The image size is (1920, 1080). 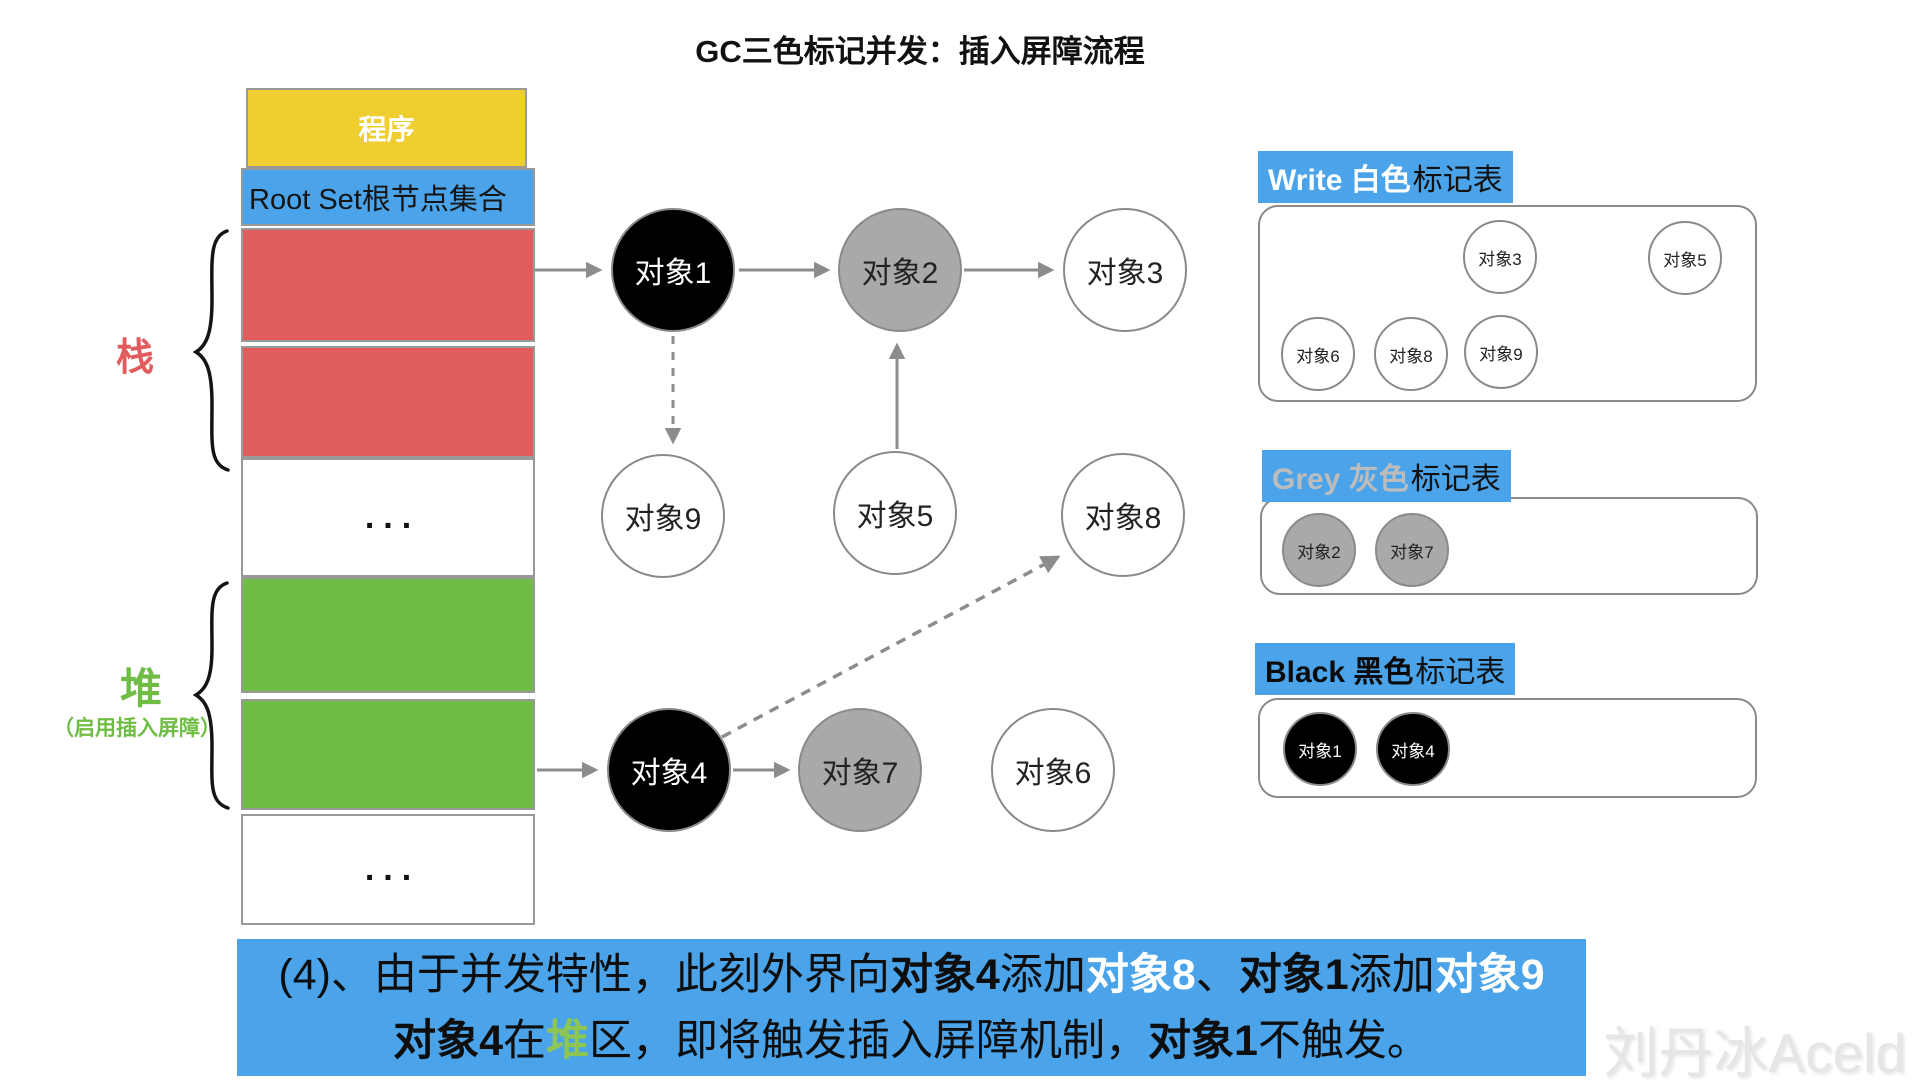 What do you see at coordinates (1340, 479) in the screenshot?
I see `grey-table-title-prefix: Grey 灰色` at bounding box center [1340, 479].